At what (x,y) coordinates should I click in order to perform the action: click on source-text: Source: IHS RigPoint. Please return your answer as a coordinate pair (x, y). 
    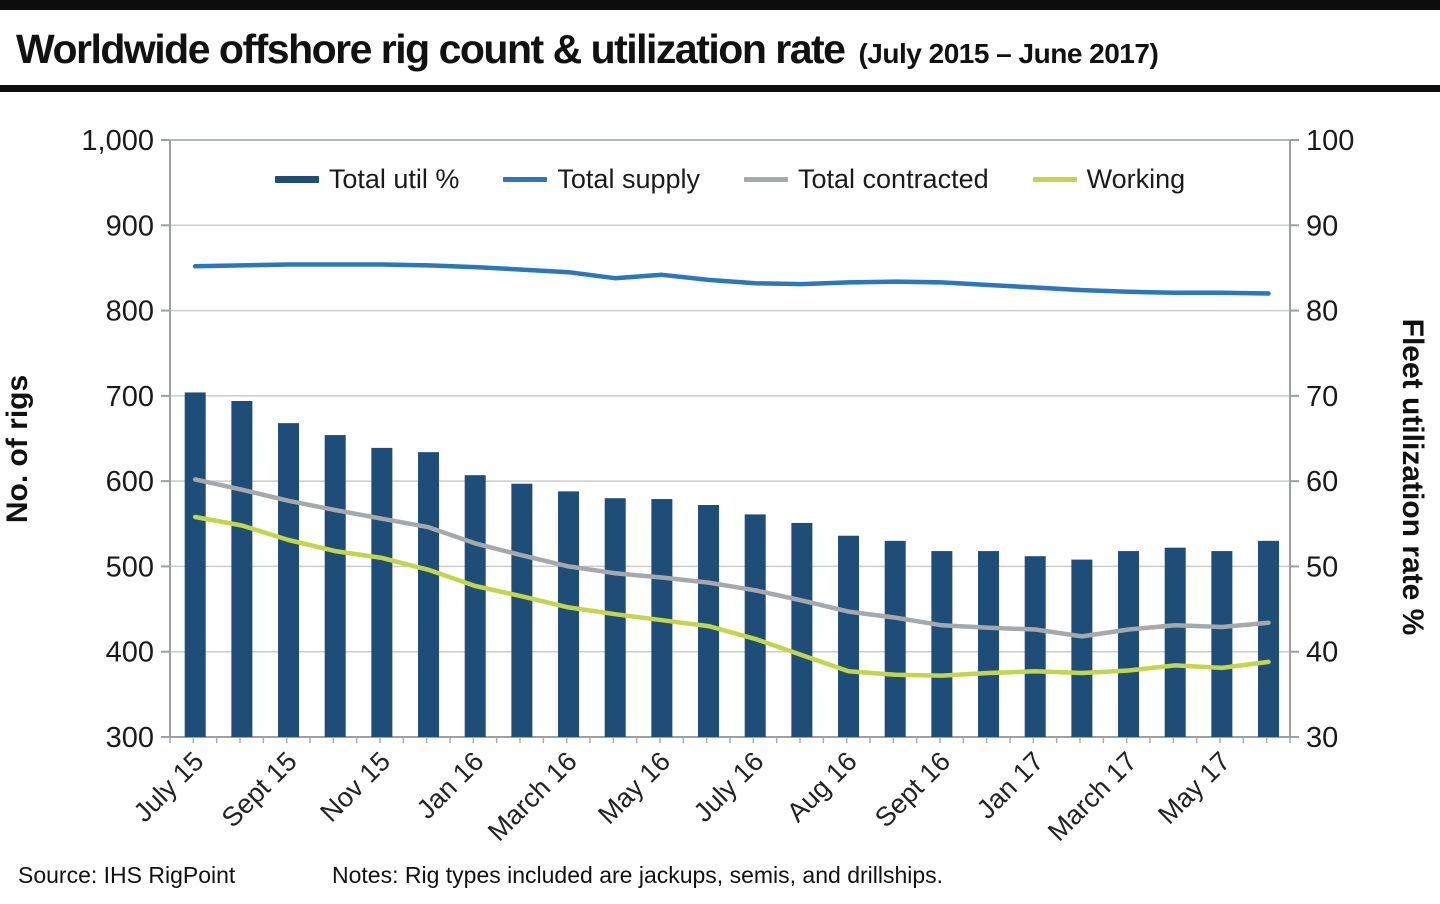
    Looking at the image, I should click on (127, 875).